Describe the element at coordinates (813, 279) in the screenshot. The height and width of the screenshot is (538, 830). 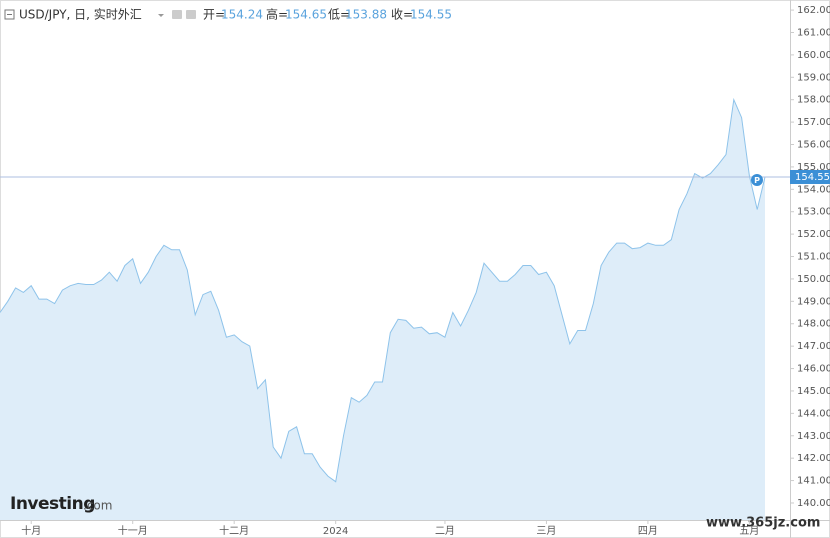
I see `y-tick-label: 150.00` at that location.